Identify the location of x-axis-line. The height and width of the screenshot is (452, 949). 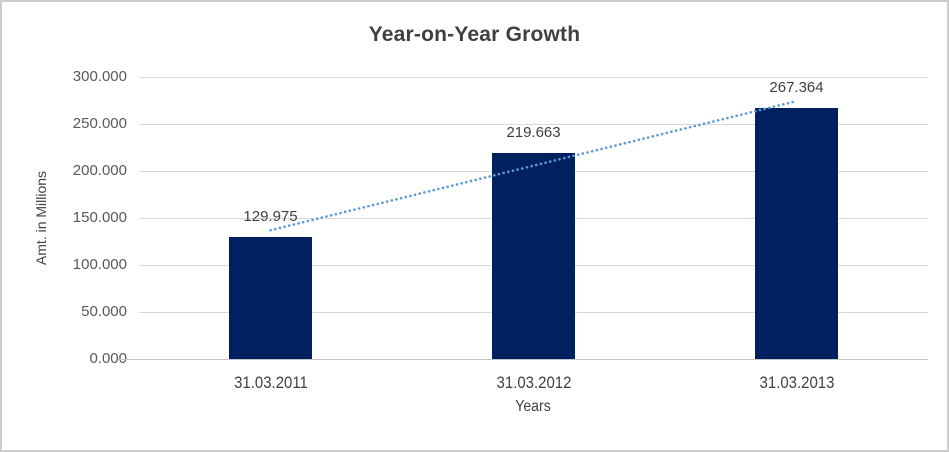
(523, 359).